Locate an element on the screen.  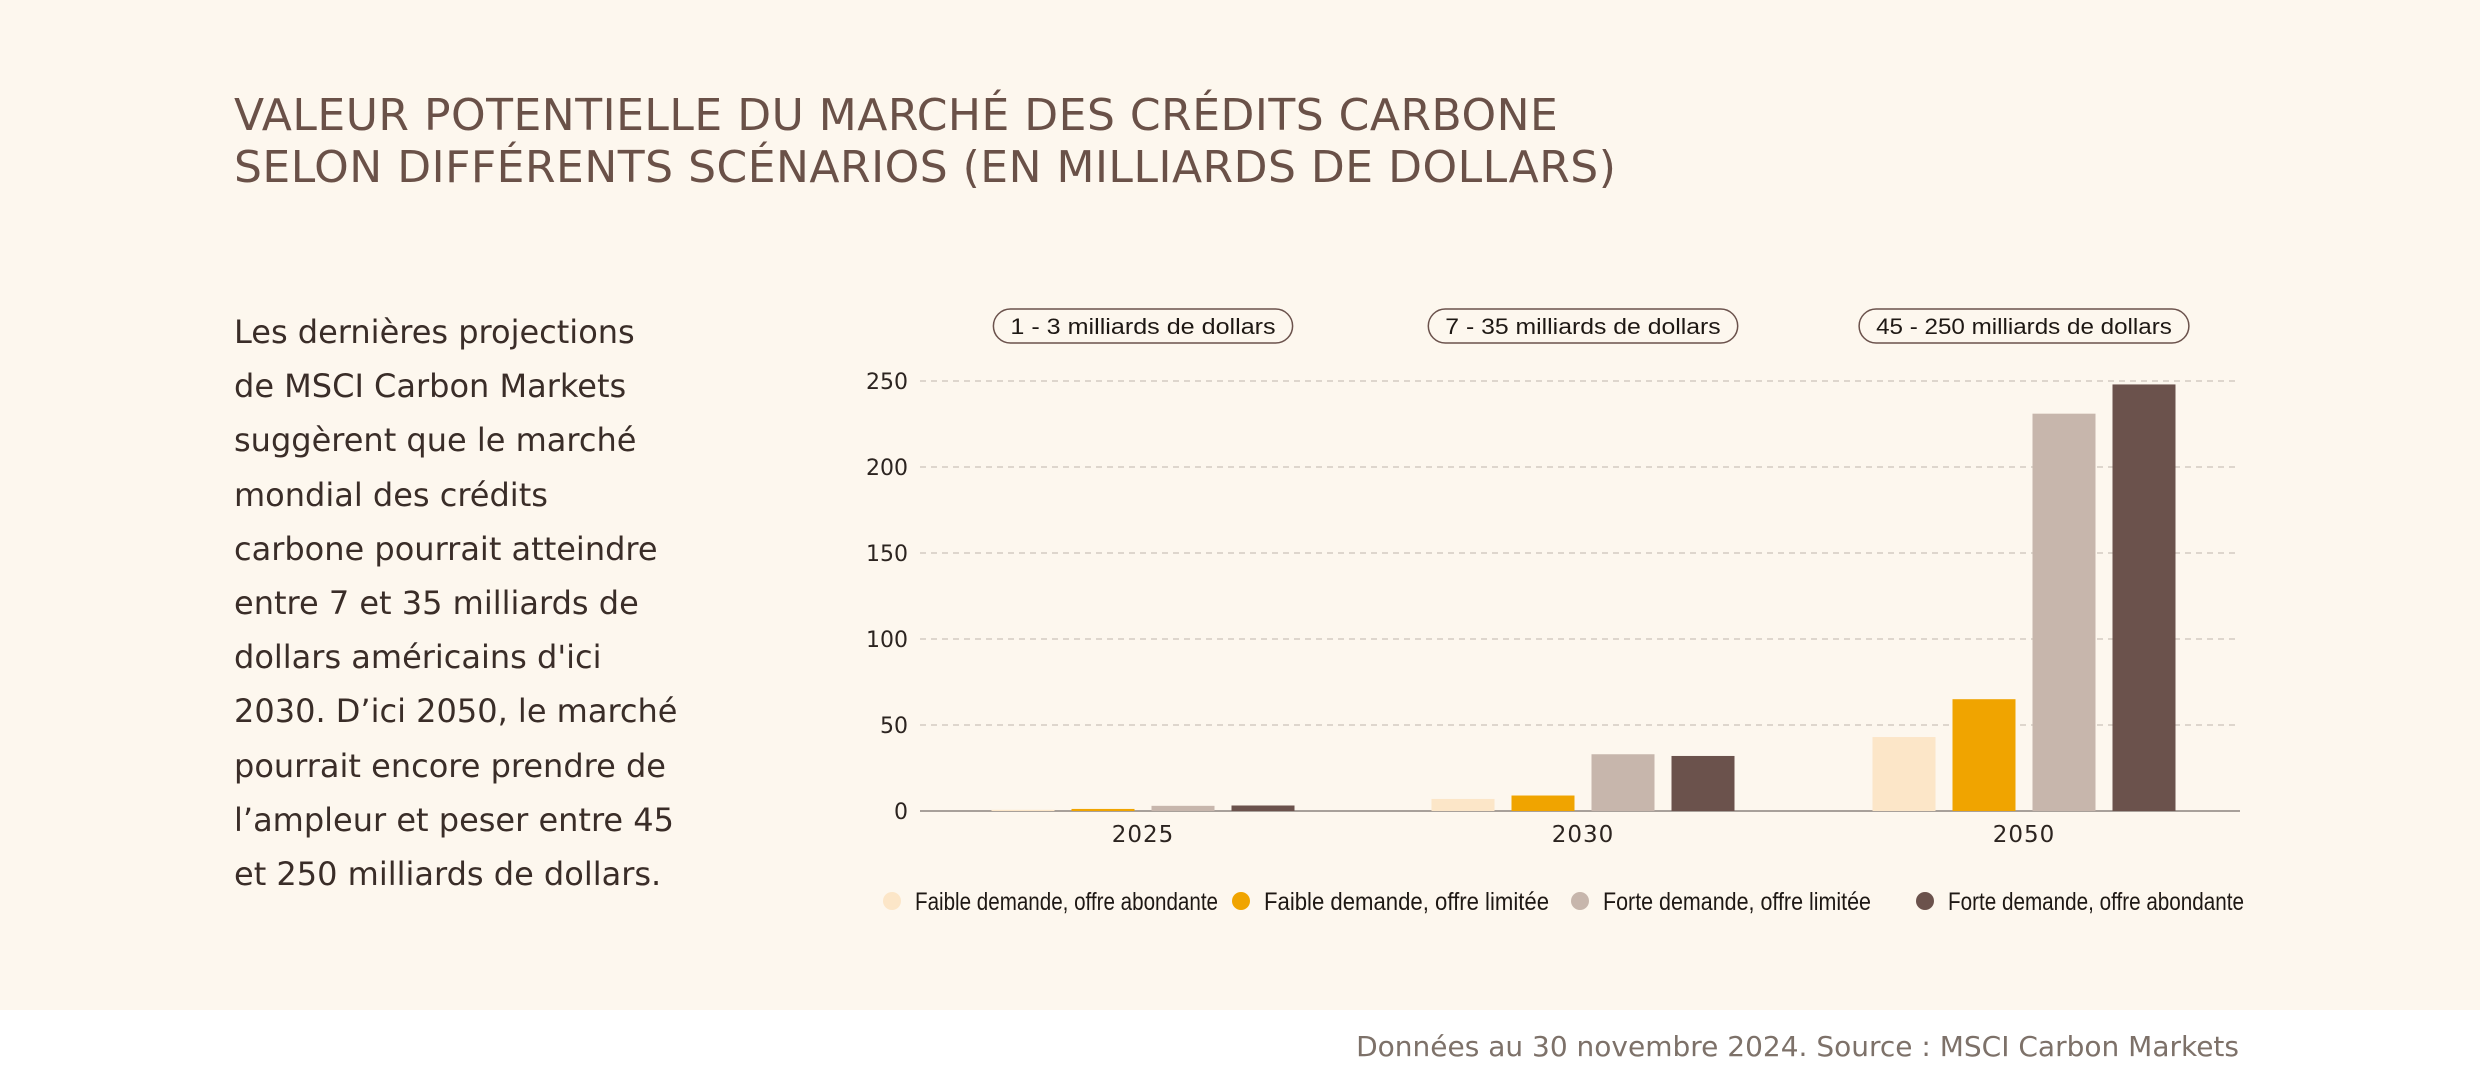
legend-label: Faible demande, offre limitée is located at coordinates (1406, 902).